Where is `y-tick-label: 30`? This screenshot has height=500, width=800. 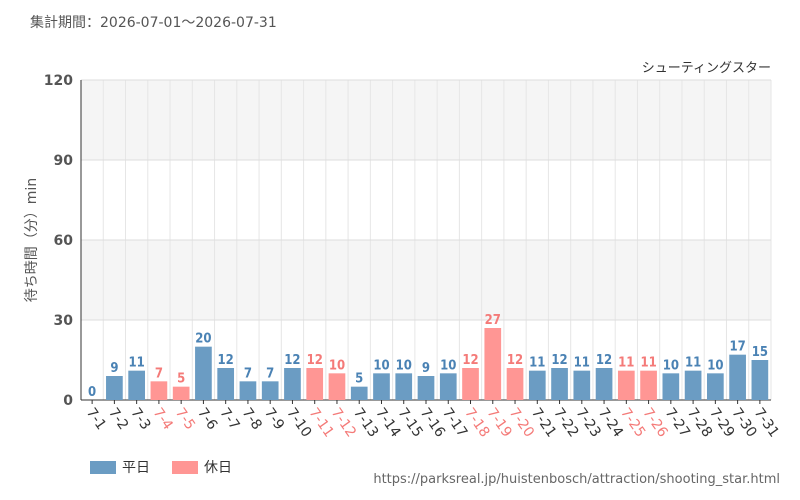
y-tick-label: 30 is located at coordinates (64, 321).